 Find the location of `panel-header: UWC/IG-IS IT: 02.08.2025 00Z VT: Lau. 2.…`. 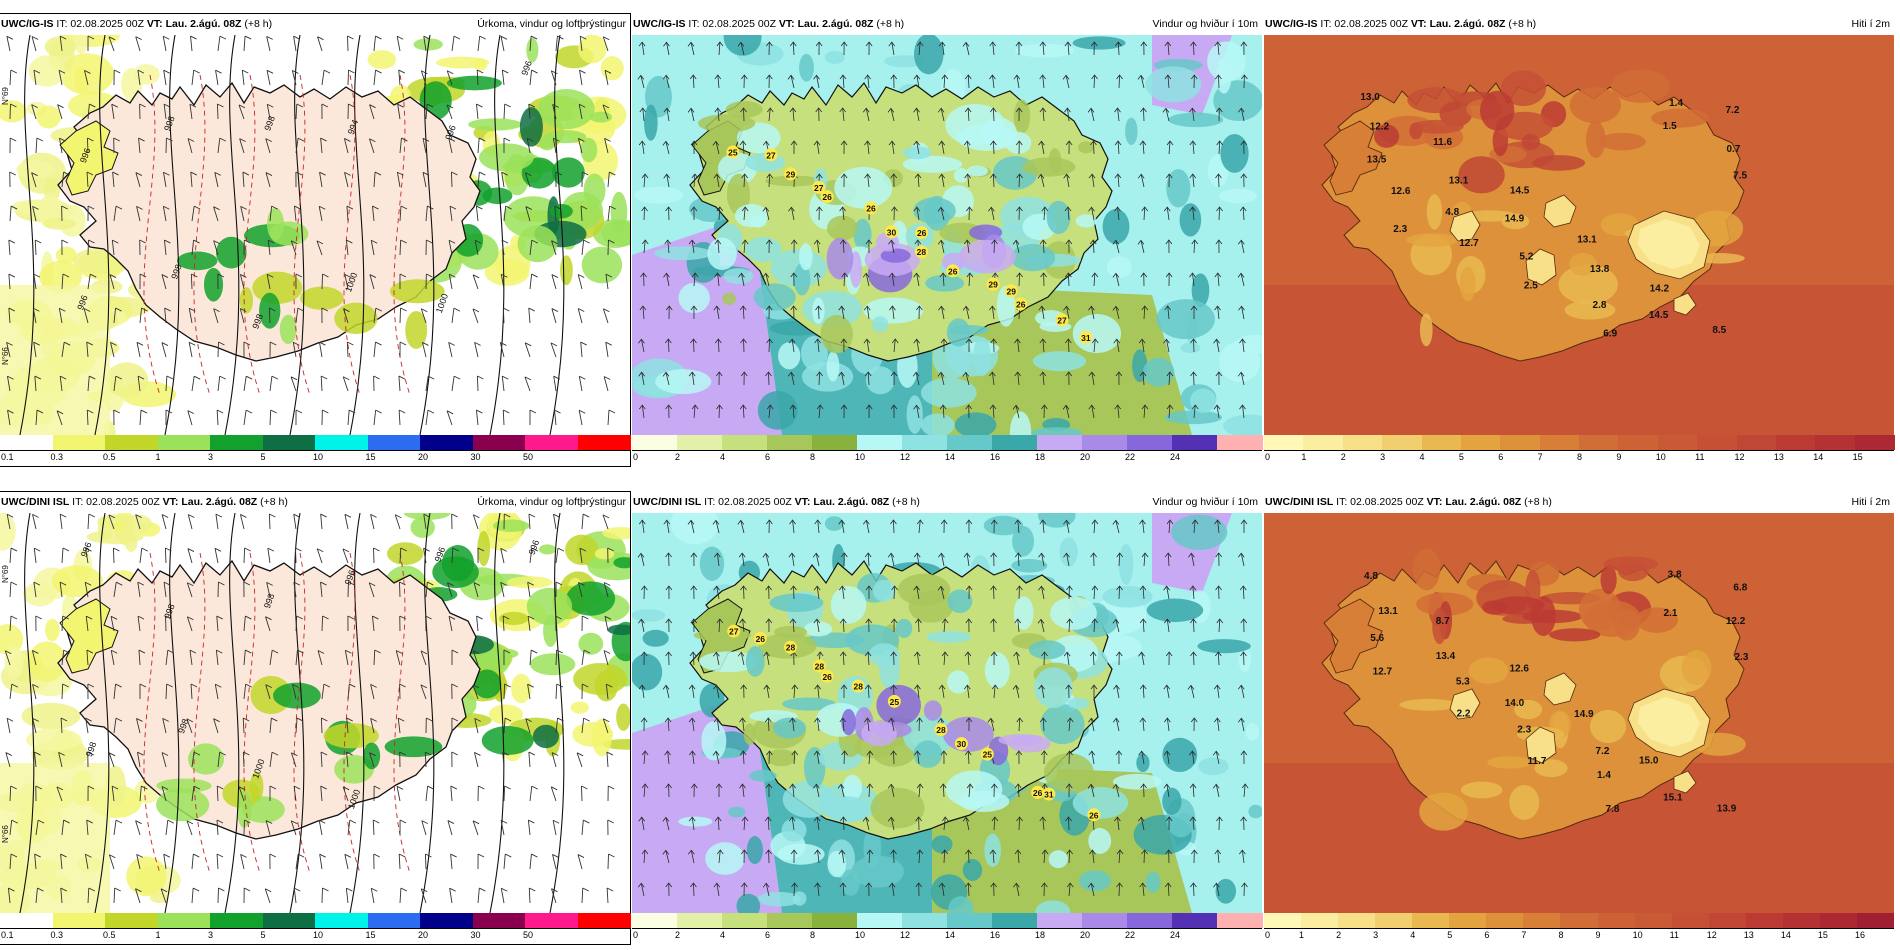

panel-header: UWC/IG-IS IT: 02.08.2025 00Z VT: Lau. 2.… is located at coordinates (315, 24).